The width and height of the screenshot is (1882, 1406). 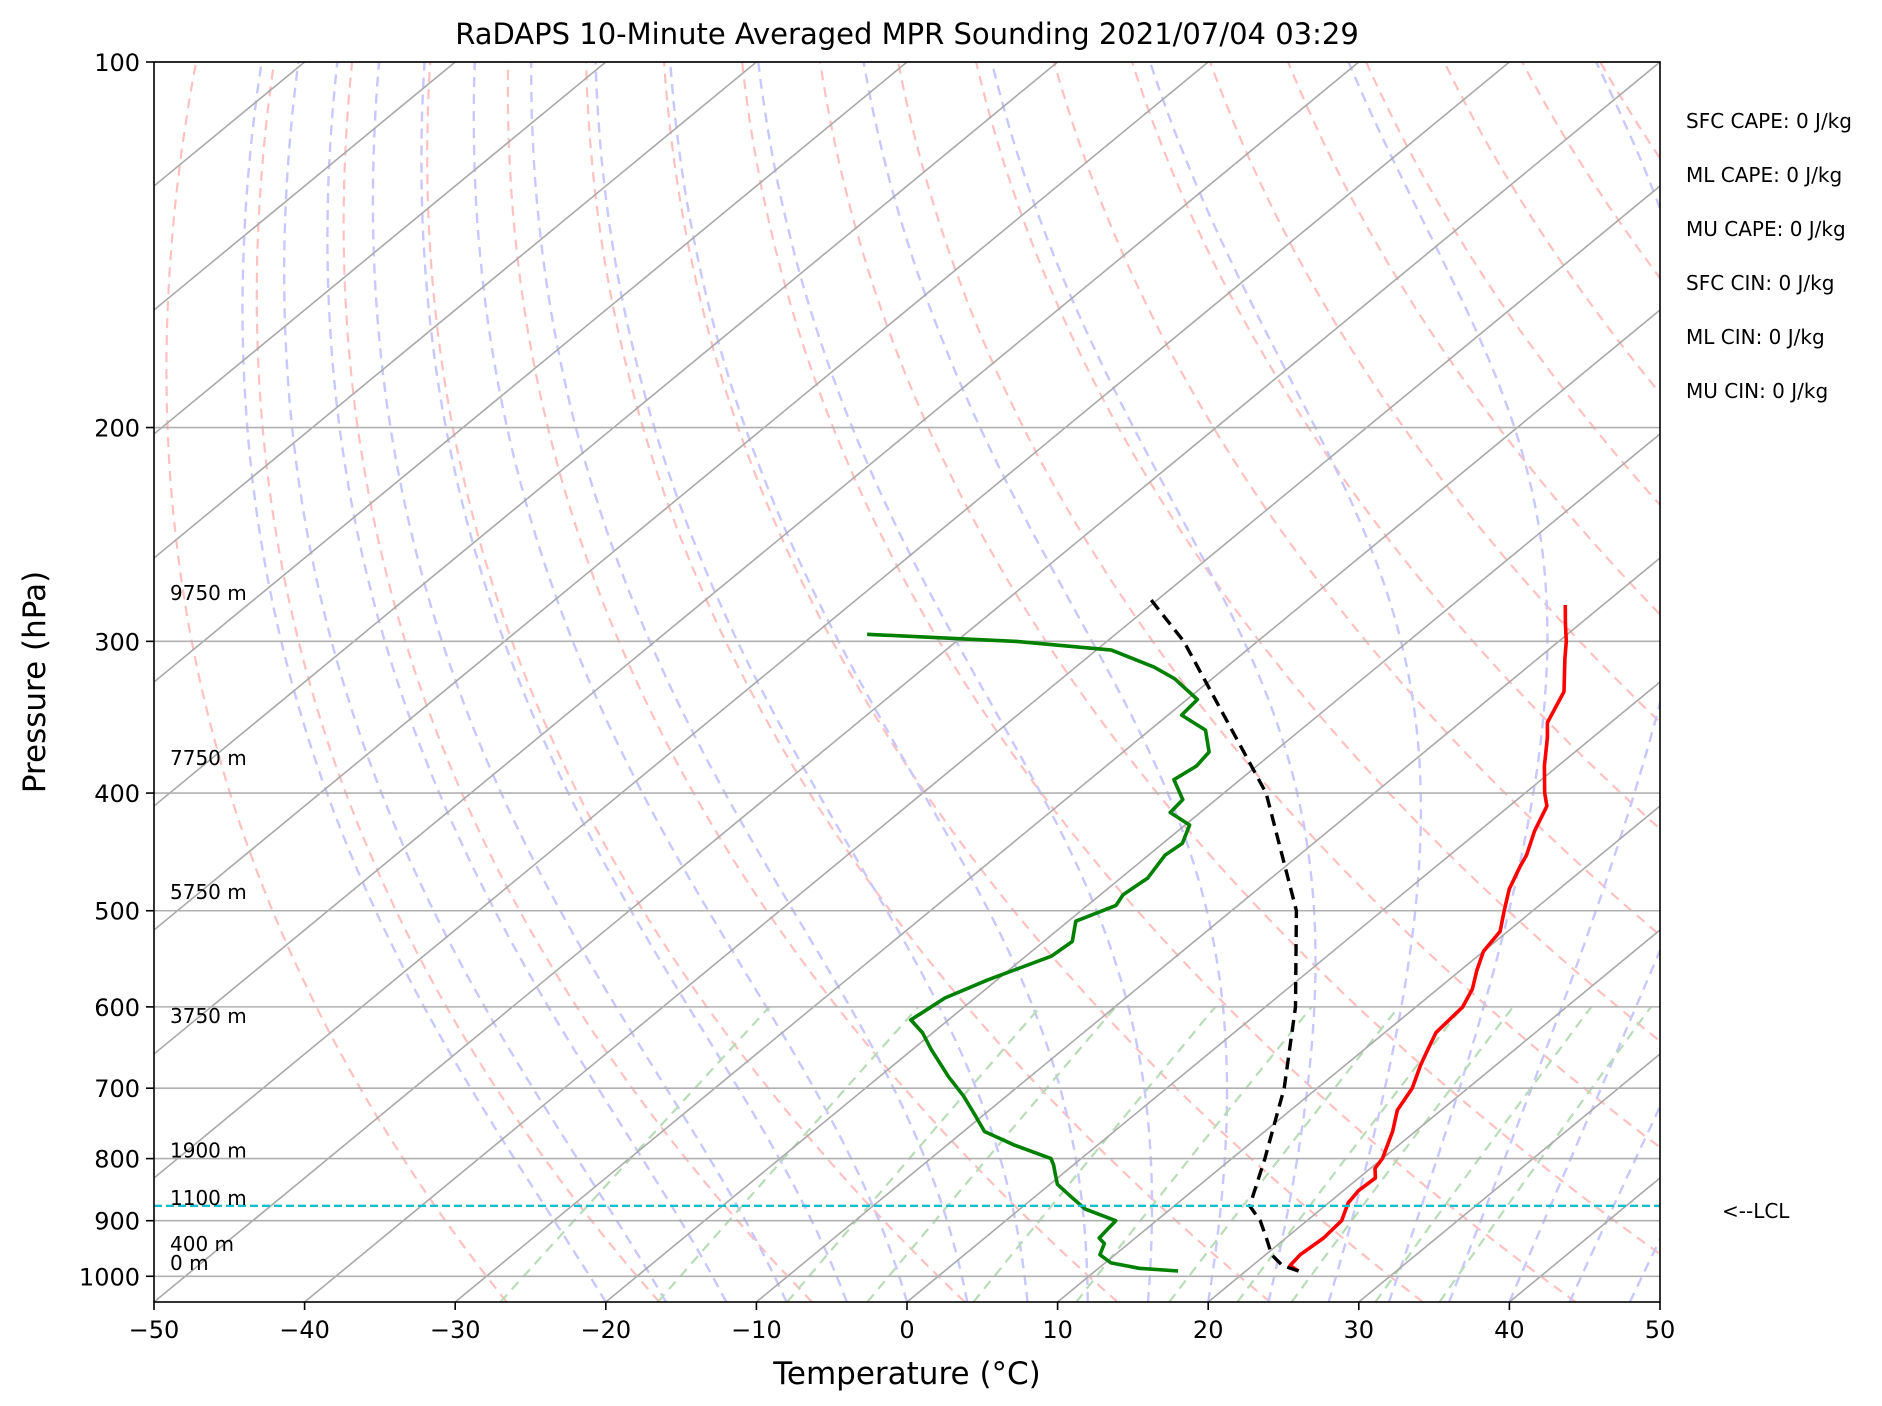 What do you see at coordinates (1764, 175) in the screenshot?
I see `stability-annotation: ML CAPE: 0 J/kg` at bounding box center [1764, 175].